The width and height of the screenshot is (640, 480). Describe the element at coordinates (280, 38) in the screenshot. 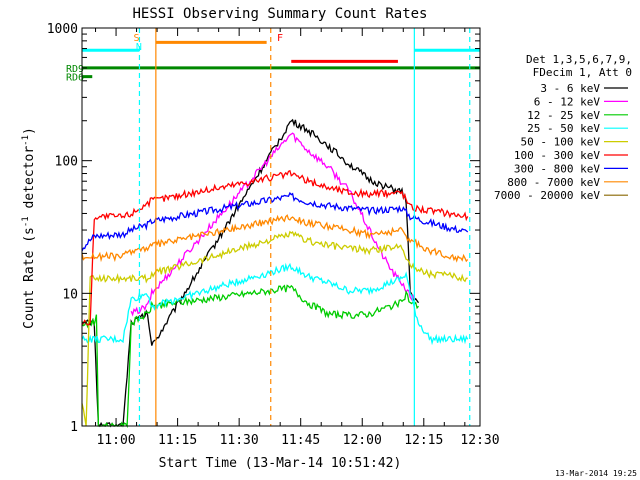

I see `event-marker-2: F` at that location.